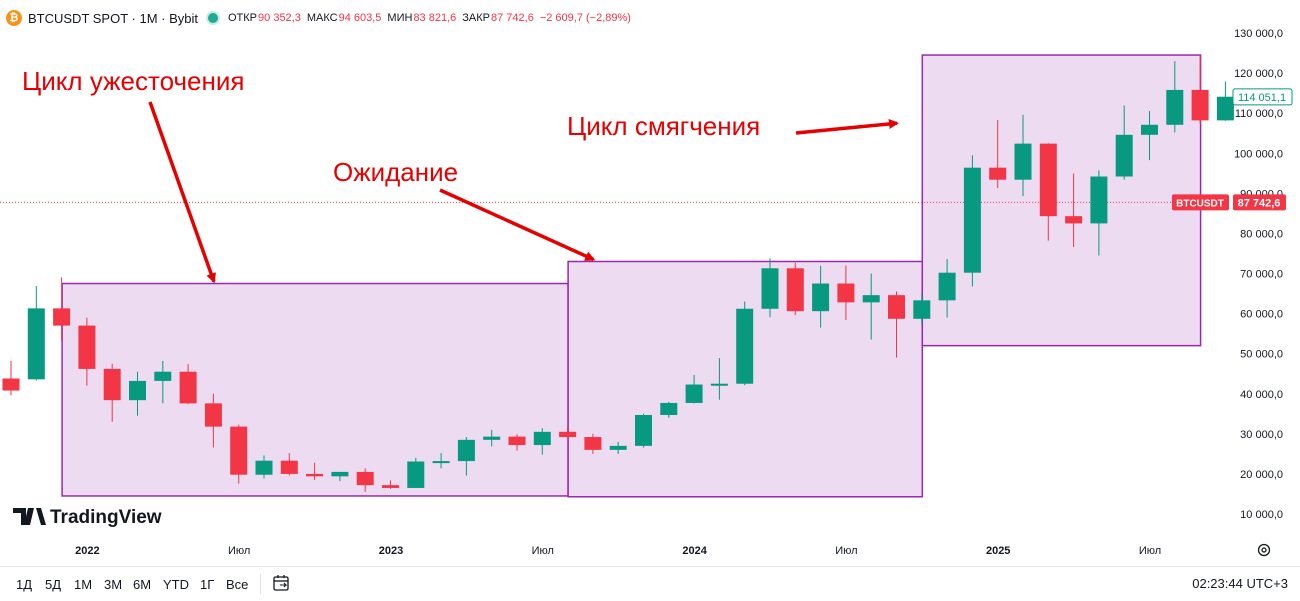  What do you see at coordinates (113, 18) in the screenshot?
I see `symbol-title: BTCUSDT SPOT · 1M · Bybit` at bounding box center [113, 18].